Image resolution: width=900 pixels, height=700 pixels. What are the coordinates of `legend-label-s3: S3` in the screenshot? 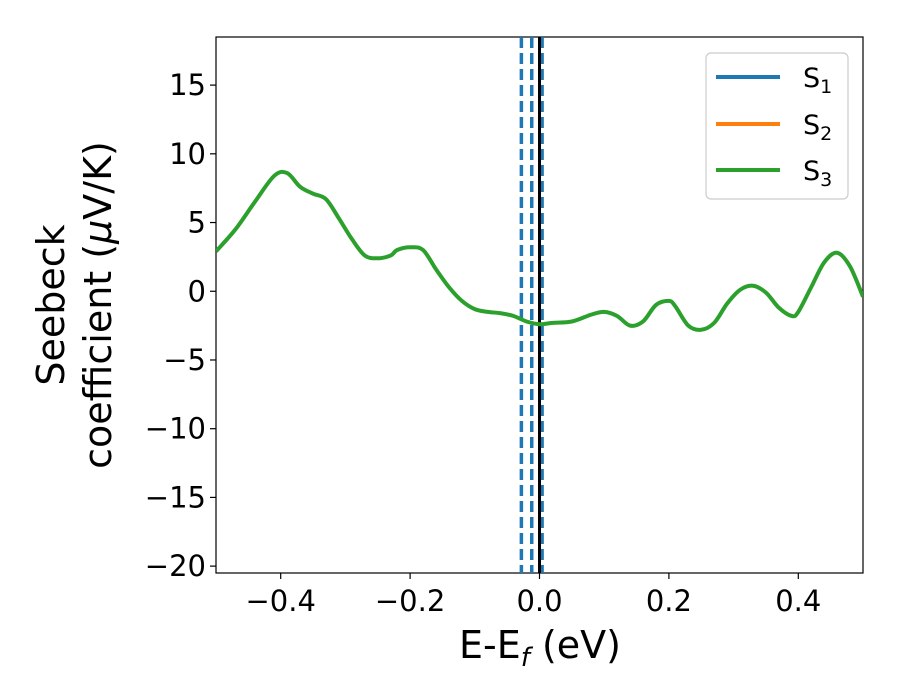 It's located at (817, 173).